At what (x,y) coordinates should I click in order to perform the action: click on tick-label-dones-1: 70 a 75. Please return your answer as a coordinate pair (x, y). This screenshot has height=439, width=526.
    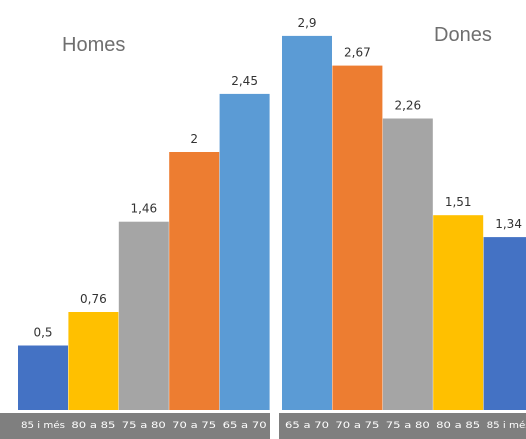
    Looking at the image, I should click on (357, 426).